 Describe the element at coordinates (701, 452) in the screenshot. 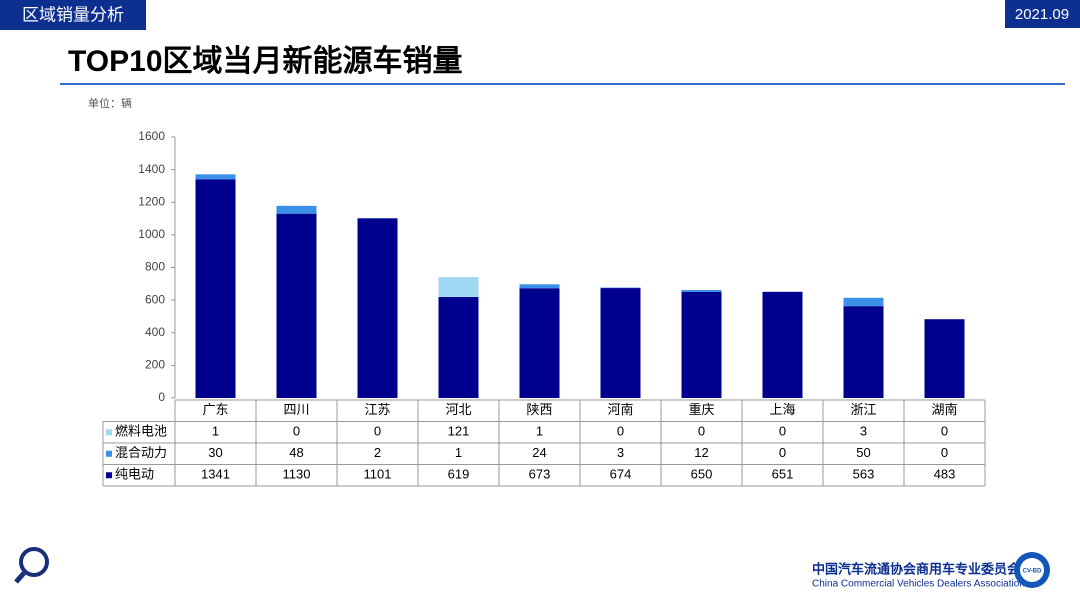

I see `table-value: 12` at that location.